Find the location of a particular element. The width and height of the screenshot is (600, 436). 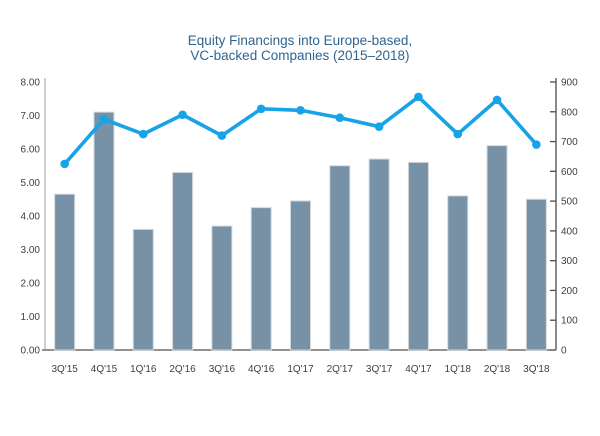

right-axis-tick-label: 100 is located at coordinates (569, 321).